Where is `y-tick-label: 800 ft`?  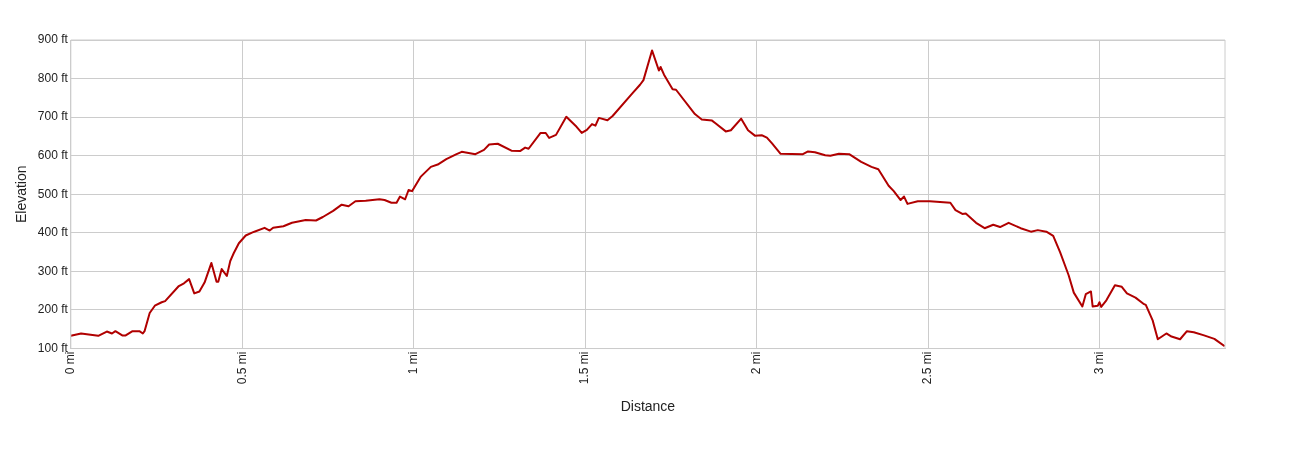 y-tick-label: 800 ft is located at coordinates (53, 77).